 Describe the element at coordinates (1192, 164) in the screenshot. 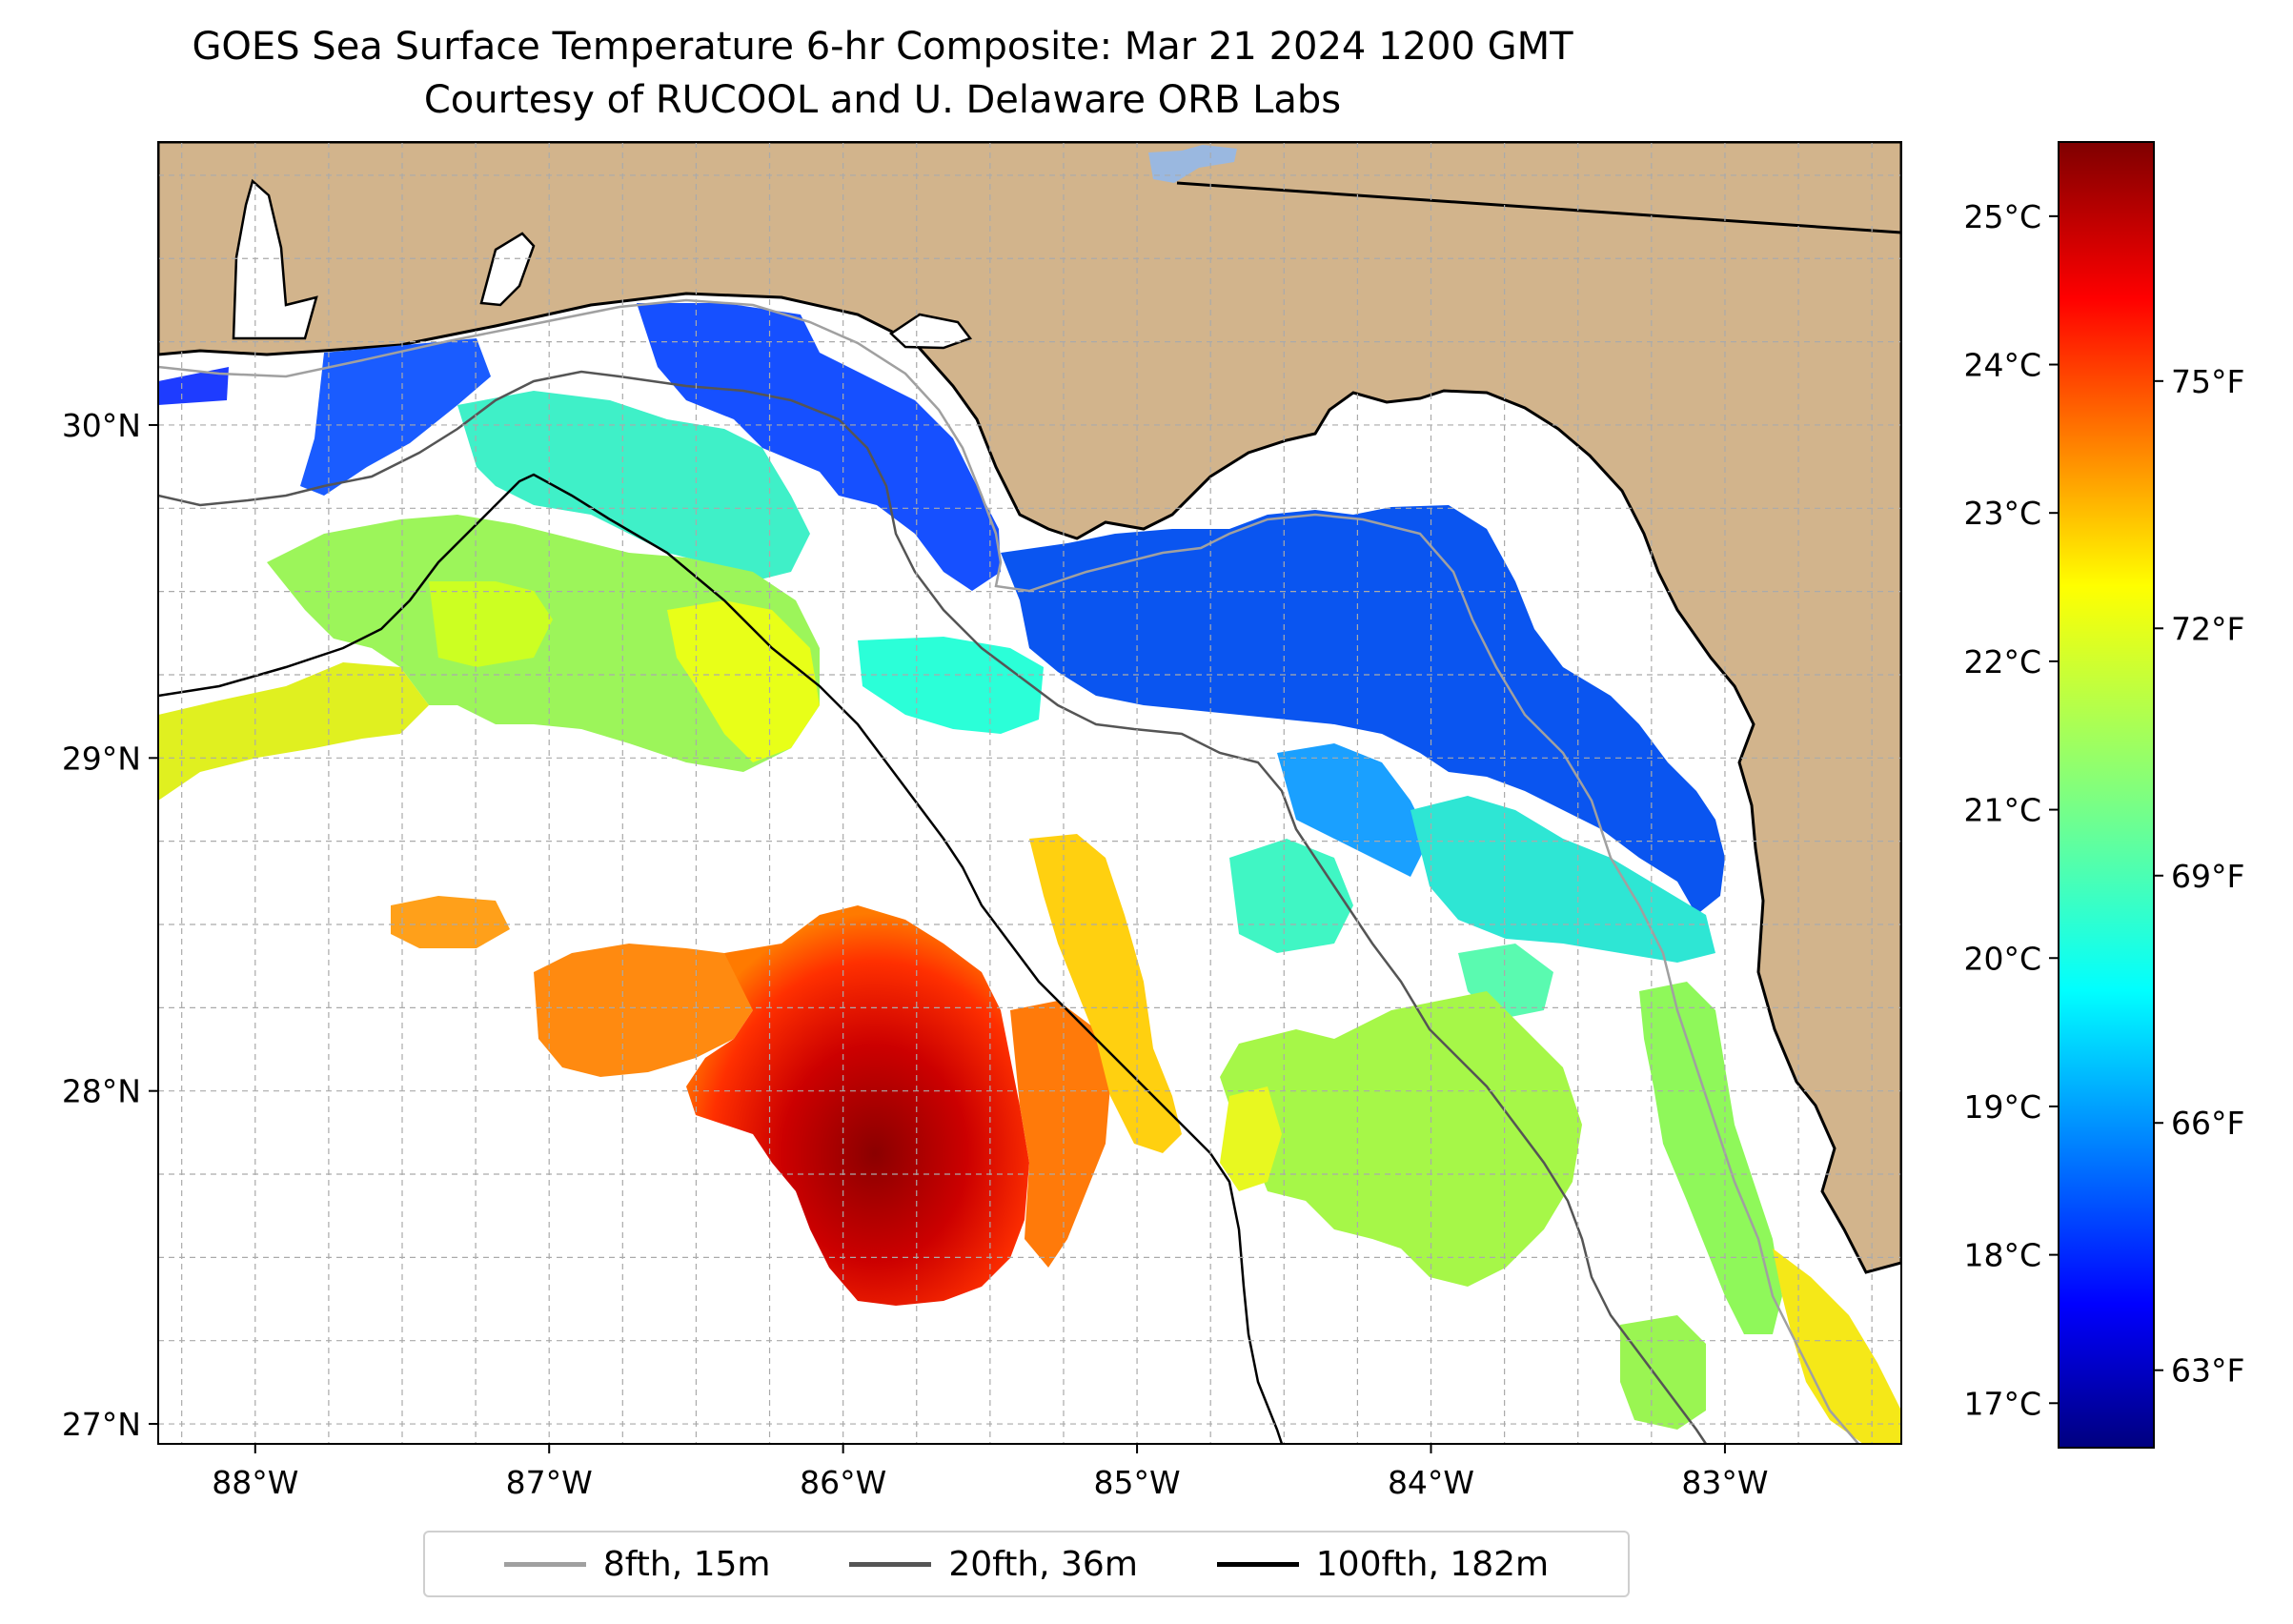

I see `lake` at that location.